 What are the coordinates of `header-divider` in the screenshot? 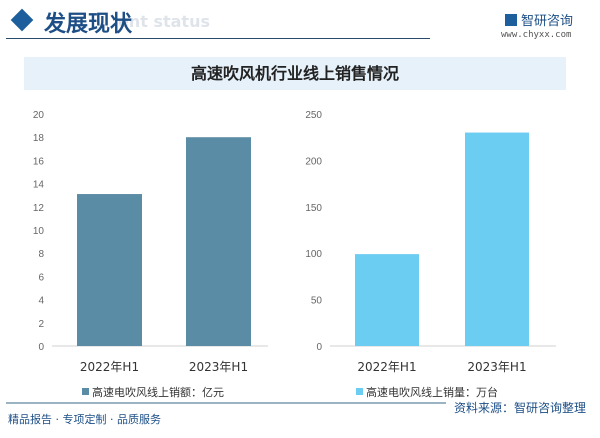 It's located at (218, 38).